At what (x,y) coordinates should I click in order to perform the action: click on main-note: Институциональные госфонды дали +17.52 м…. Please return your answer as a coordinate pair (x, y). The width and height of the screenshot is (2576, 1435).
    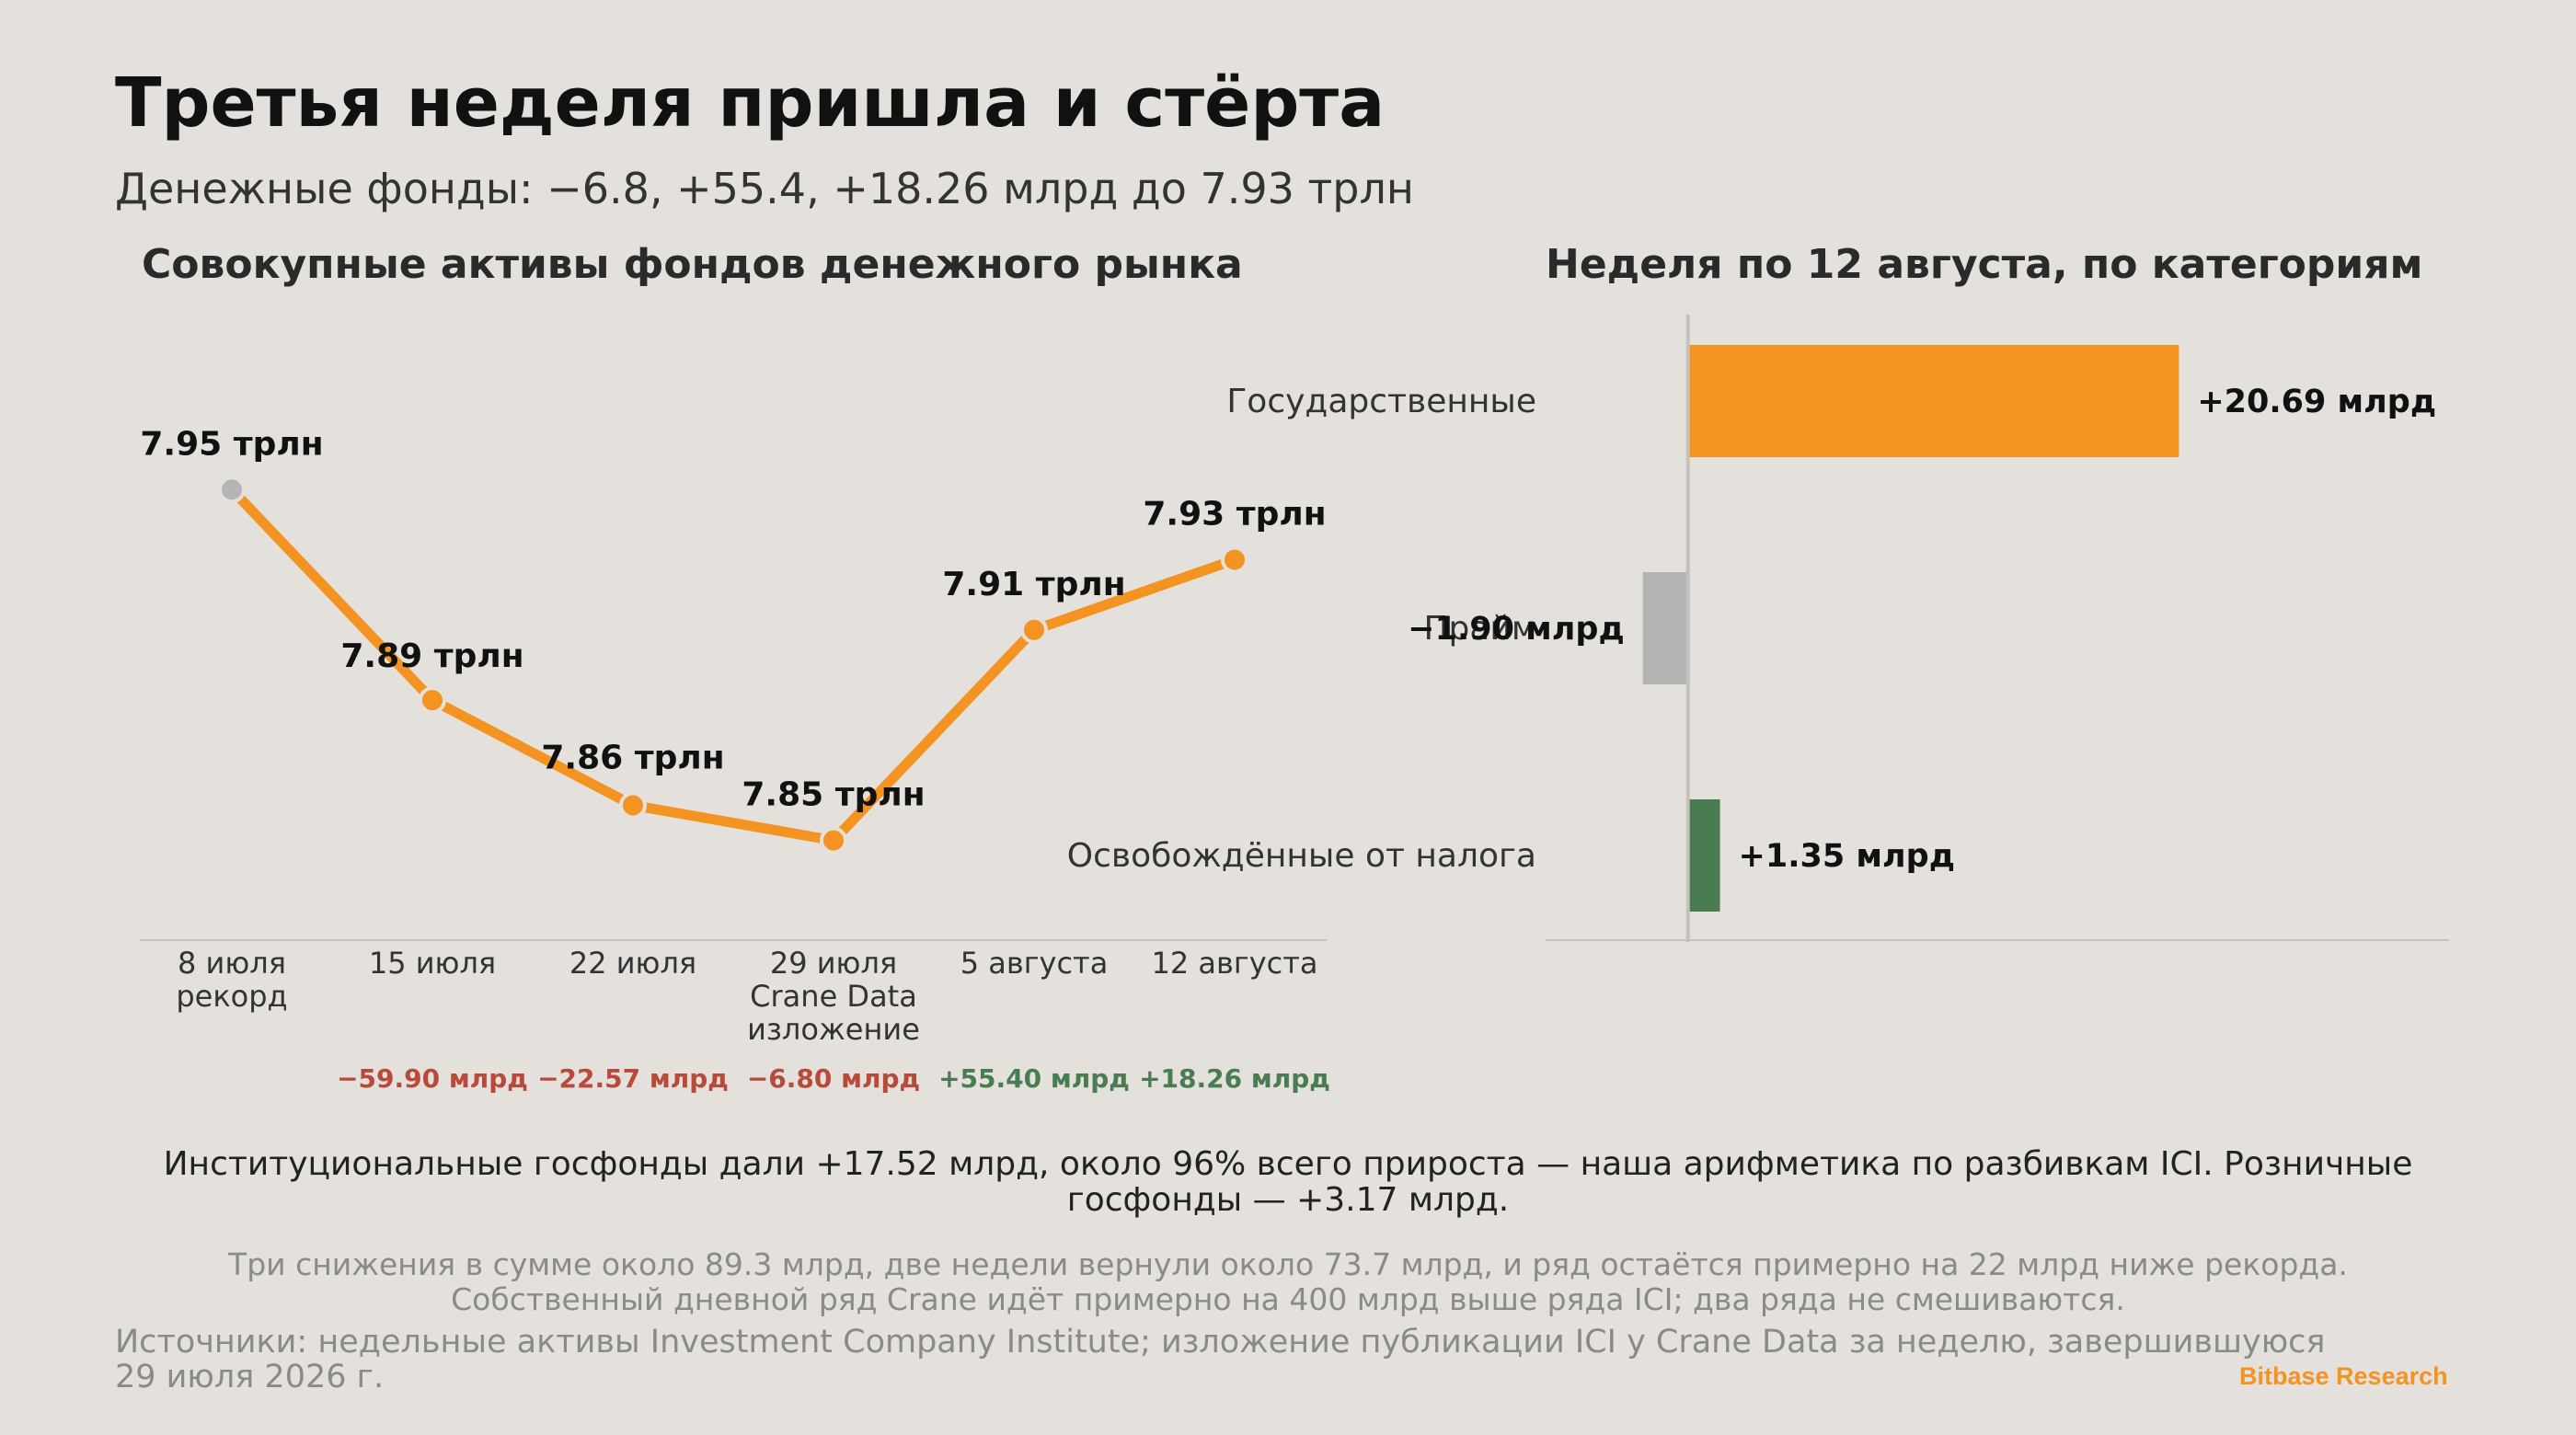
    Looking at the image, I should click on (1288, 1182).